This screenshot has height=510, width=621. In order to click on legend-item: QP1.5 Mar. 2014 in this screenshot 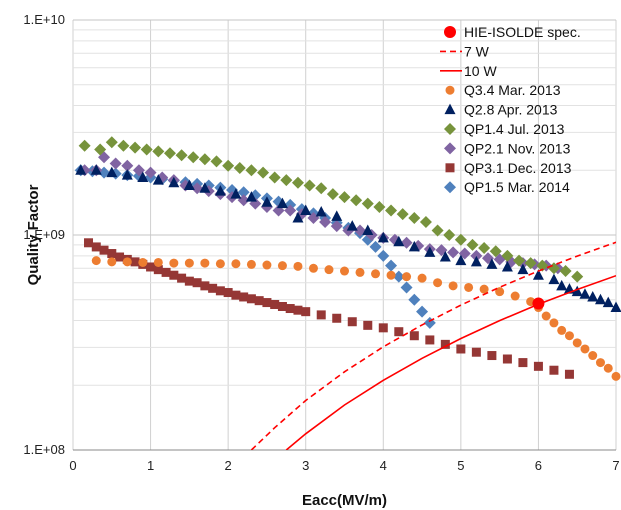, I will do `click(507, 187)`.